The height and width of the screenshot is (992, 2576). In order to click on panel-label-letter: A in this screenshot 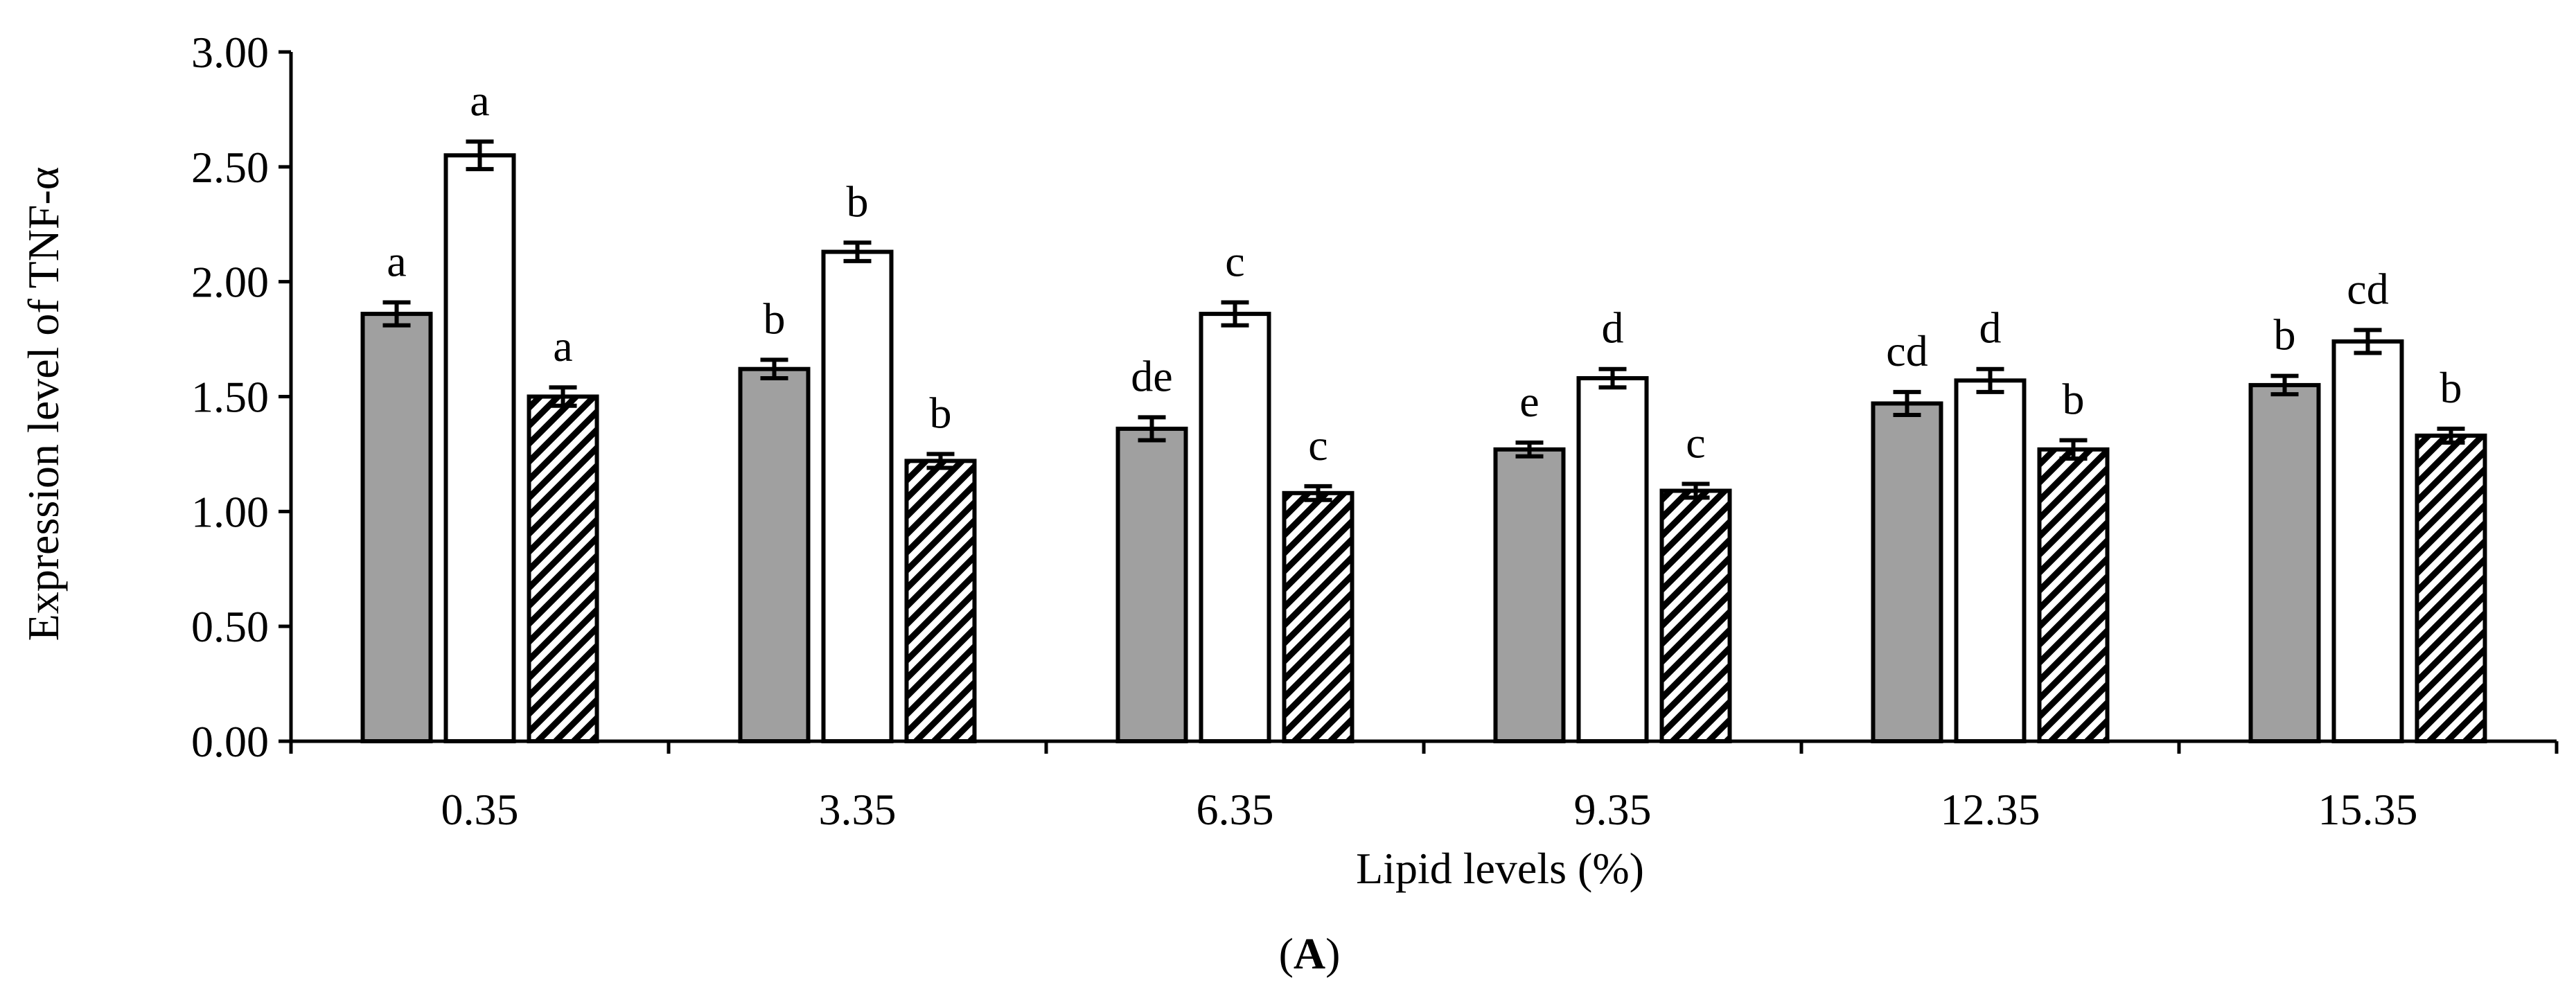, I will do `click(1309, 953)`.